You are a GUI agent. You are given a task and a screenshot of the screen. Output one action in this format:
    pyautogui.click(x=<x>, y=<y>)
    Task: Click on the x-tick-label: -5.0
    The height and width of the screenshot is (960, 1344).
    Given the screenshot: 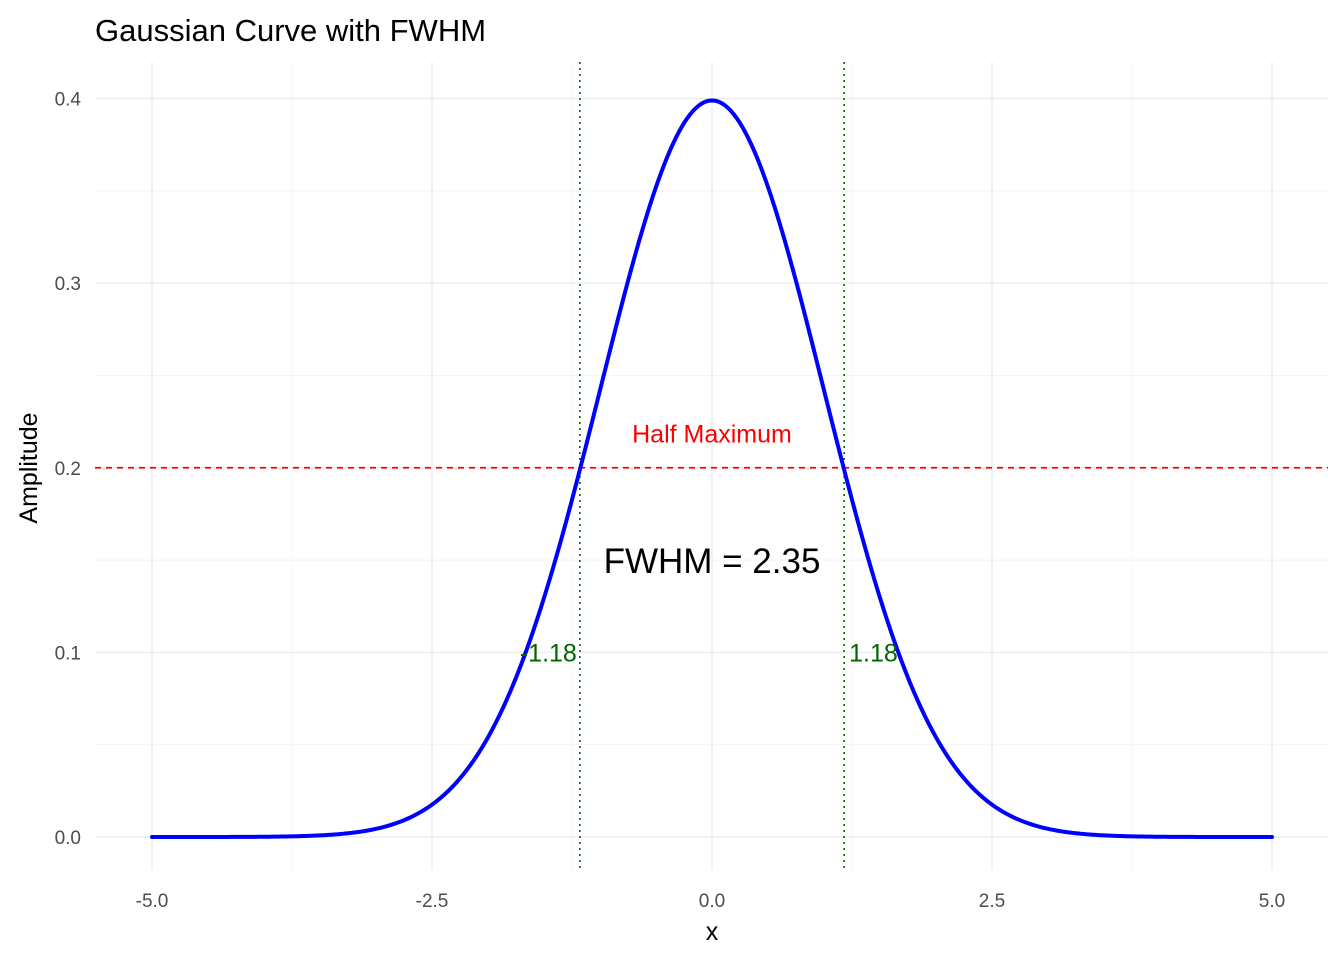 What is the action you would take?
    pyautogui.click(x=152, y=901)
    